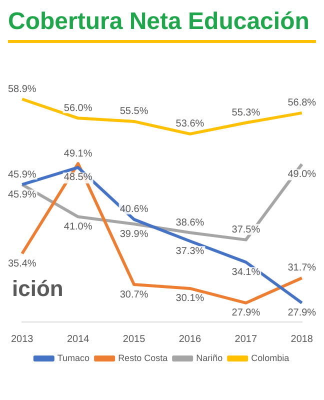 The image size is (324, 400). What do you see at coordinates (78, 178) in the screenshot?
I see `data-label: 48.5%` at bounding box center [78, 178].